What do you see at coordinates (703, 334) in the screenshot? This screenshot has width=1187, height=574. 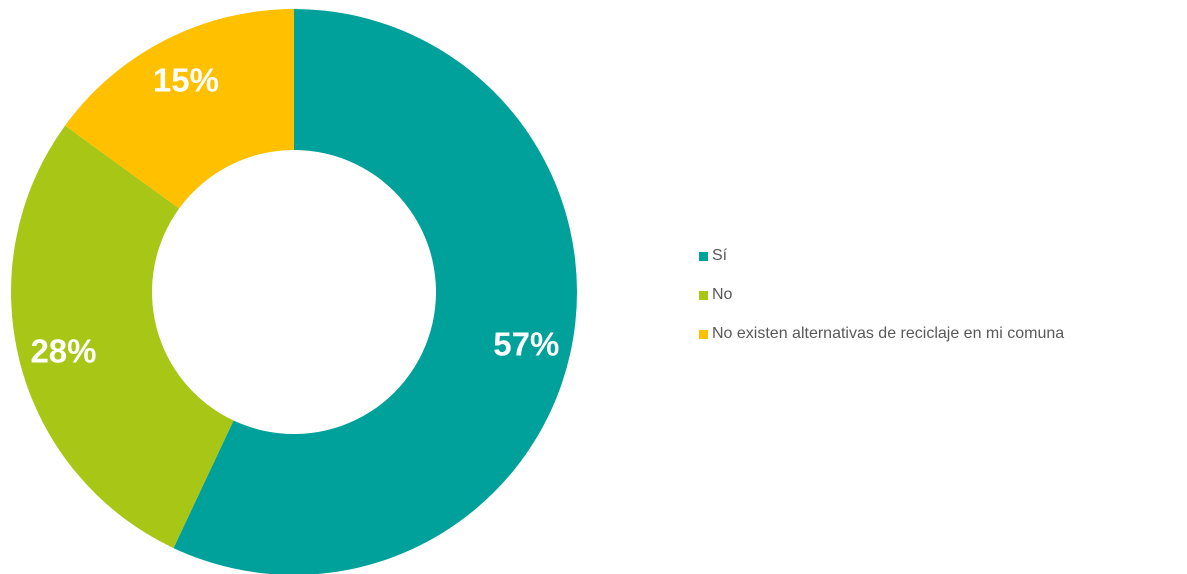 I see `legend-swatch-no-alternativas` at bounding box center [703, 334].